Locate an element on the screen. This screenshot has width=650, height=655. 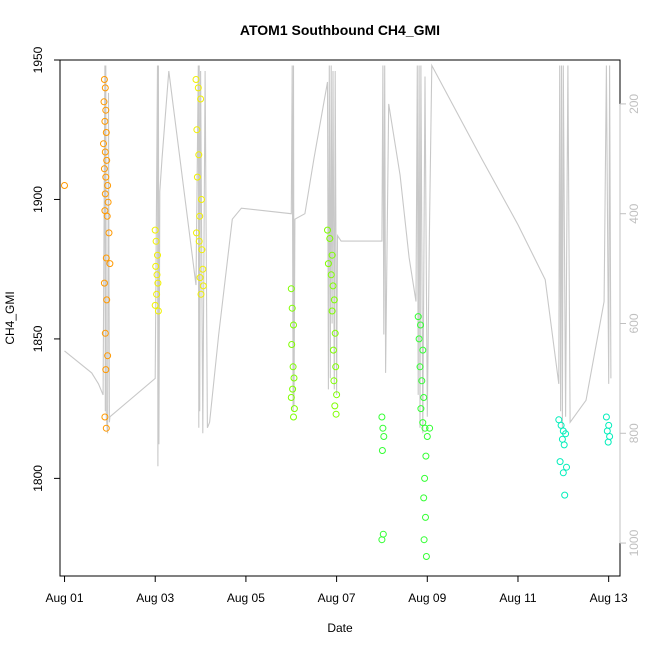
y-tick-label: 1800 is located at coordinates (38, 478).